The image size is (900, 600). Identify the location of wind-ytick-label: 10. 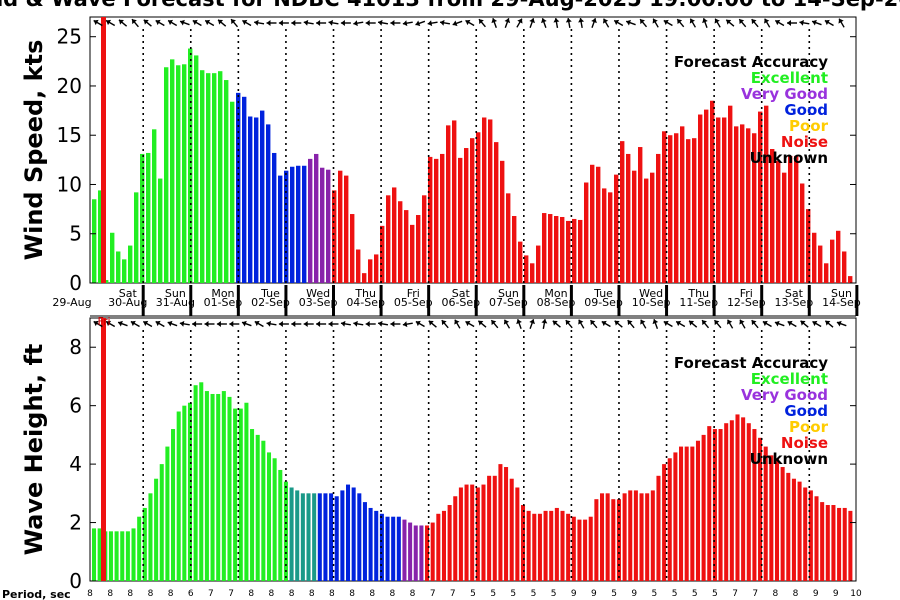
(69, 184).